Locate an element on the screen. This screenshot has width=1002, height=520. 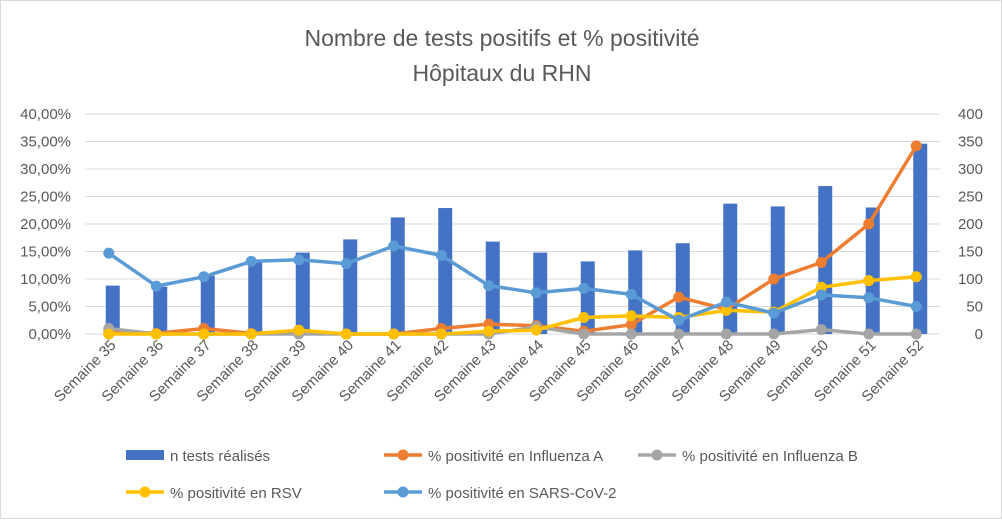
left-tick-label: 30,00% is located at coordinates (45, 169).